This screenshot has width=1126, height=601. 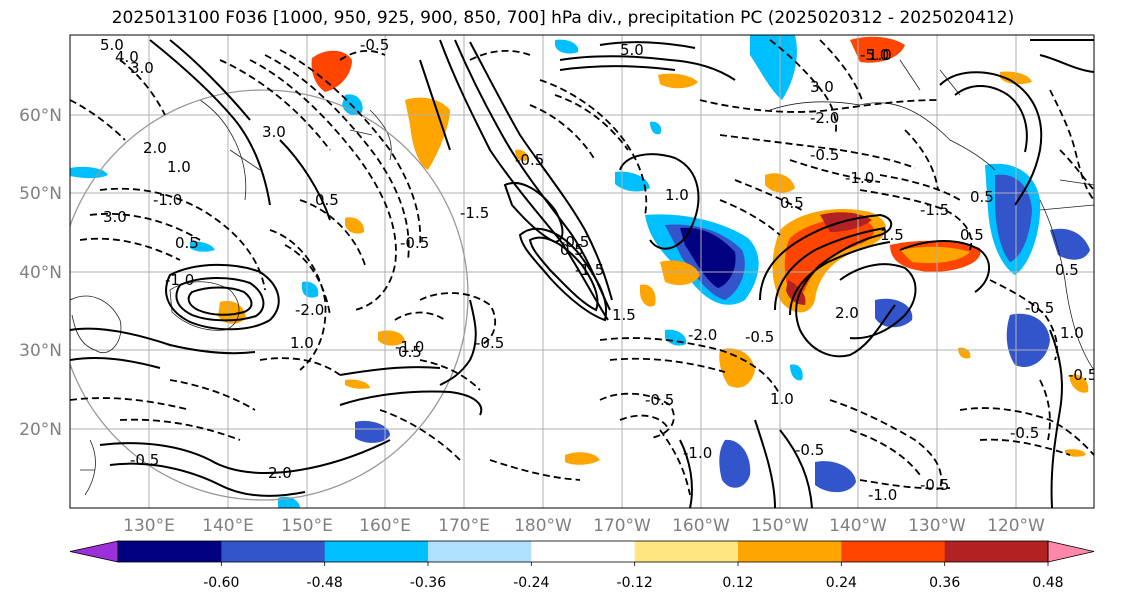 What do you see at coordinates (635, 583) in the screenshot?
I see `colorbar-tick-label: -0.12` at bounding box center [635, 583].